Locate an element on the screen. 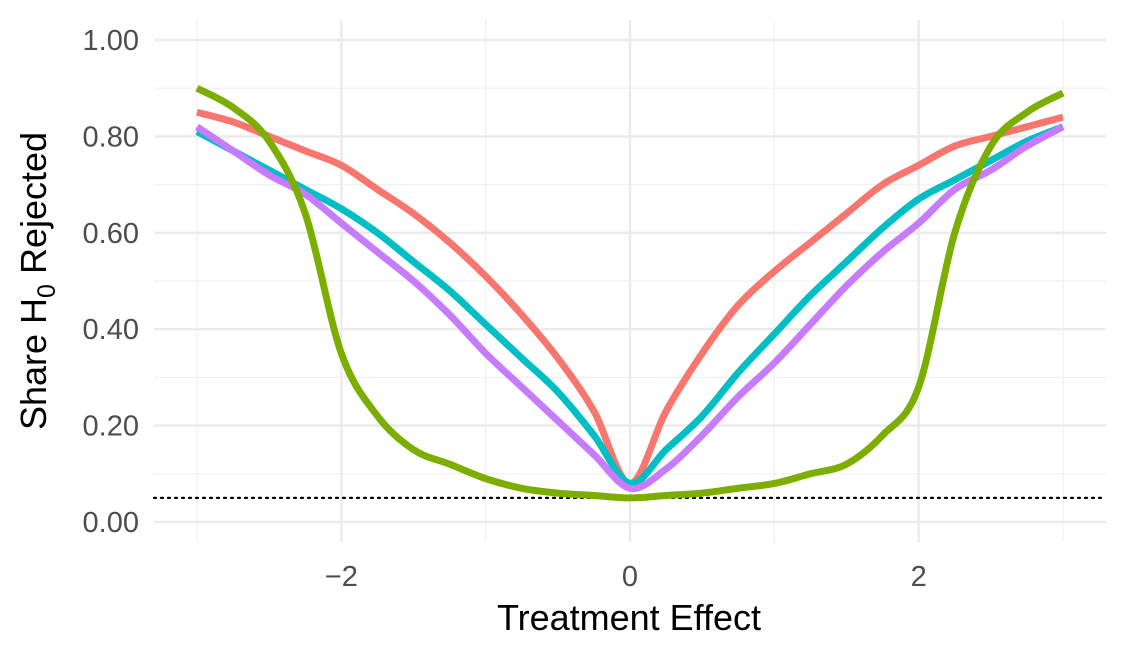 Image resolution: width=1121 pixels, height=654 pixels. y-axis-title-suffix: Rejected is located at coordinates (33, 208).